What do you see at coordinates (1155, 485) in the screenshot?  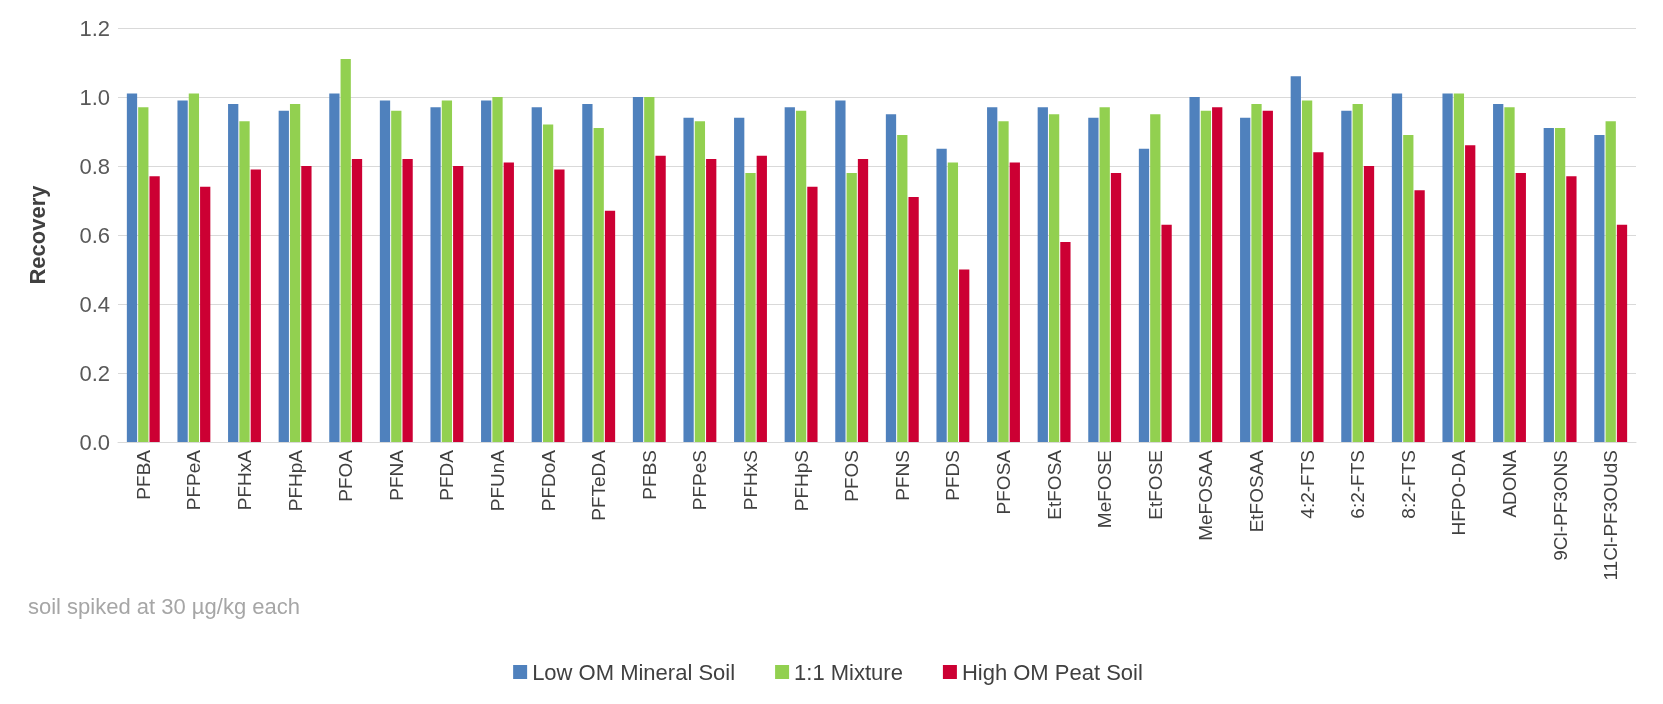 I see `x-tick-label: EtFOSE` at bounding box center [1155, 485].